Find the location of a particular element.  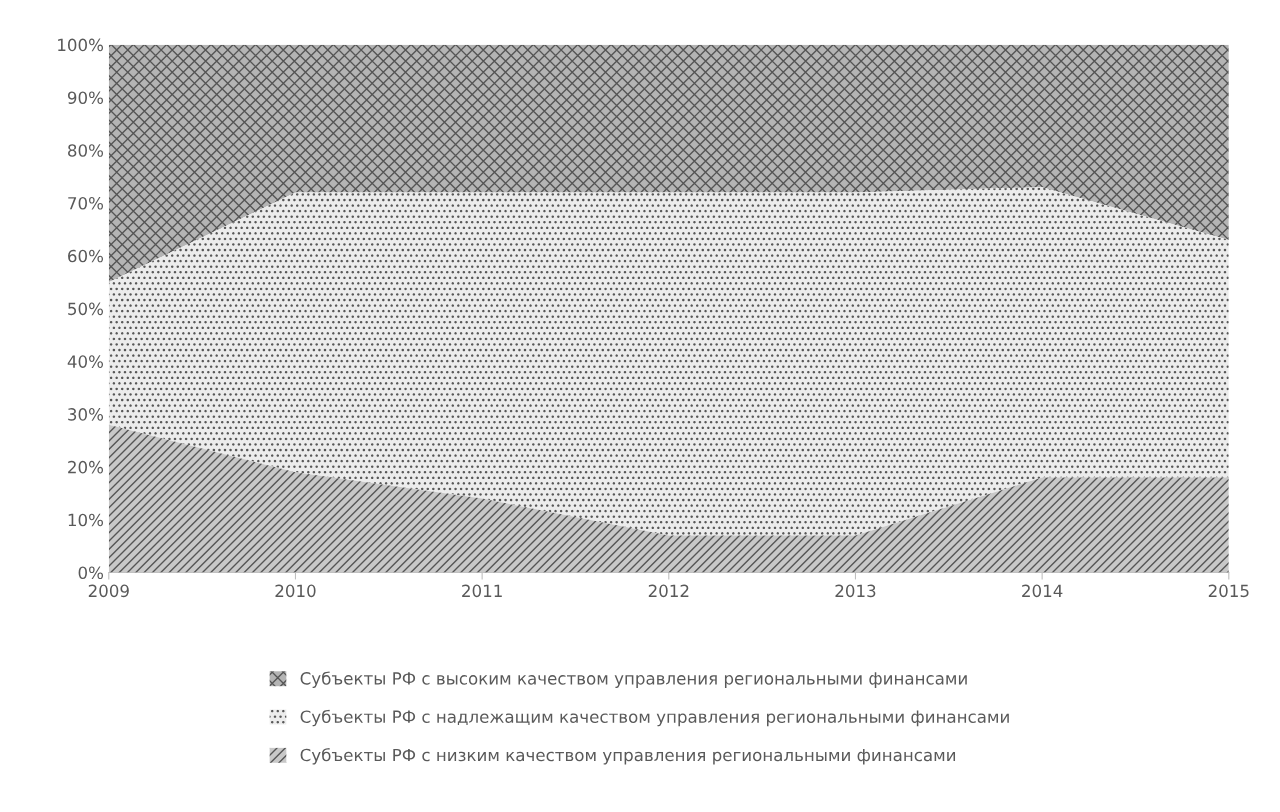

y-tick-label: 10% is located at coordinates (86, 520).